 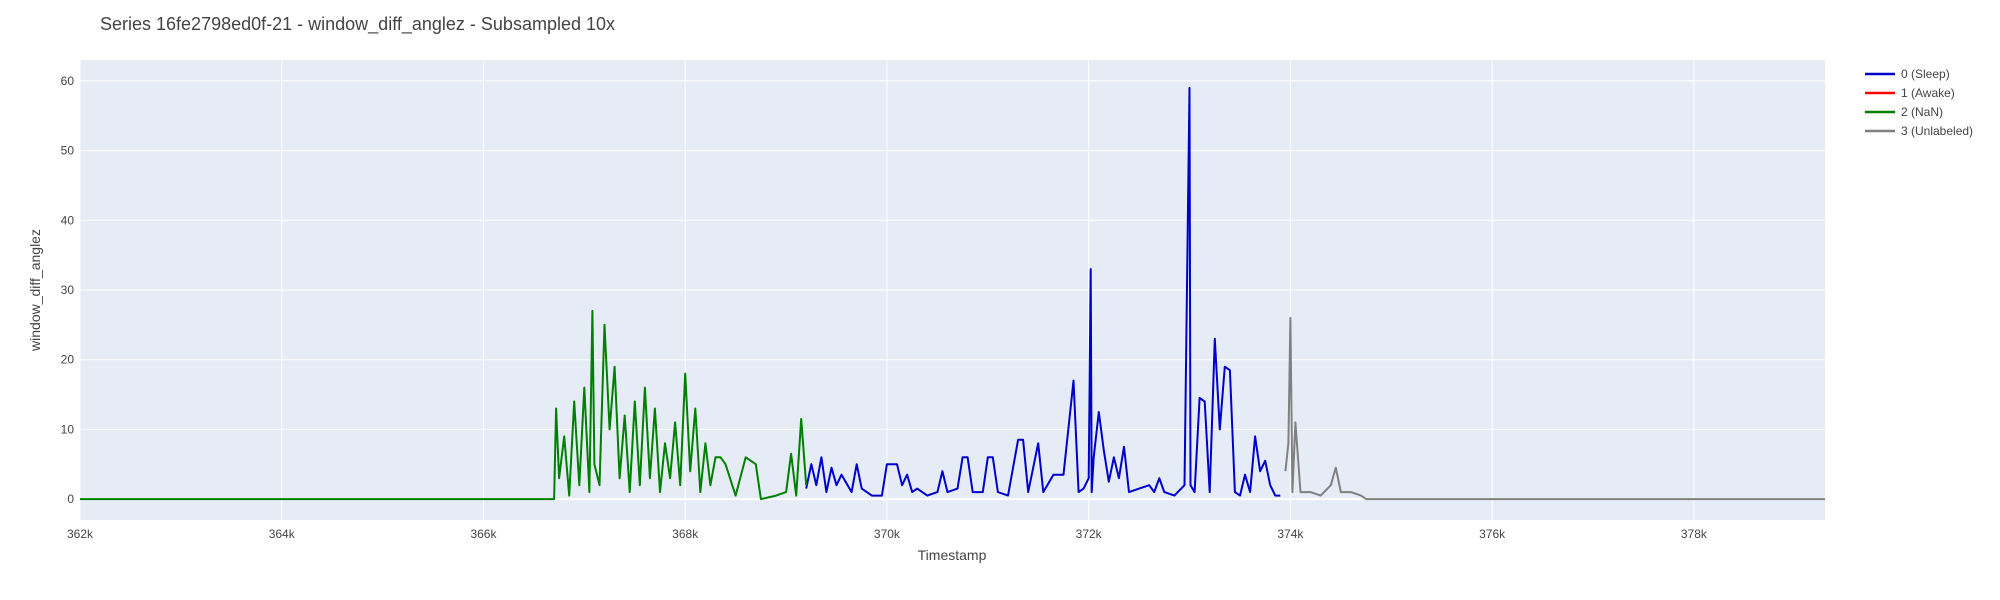 I want to click on legend: 0 (Sleep) 1 (Awake) 2 (NaN) 3 (Unlabeled), so click(x=1919, y=102).